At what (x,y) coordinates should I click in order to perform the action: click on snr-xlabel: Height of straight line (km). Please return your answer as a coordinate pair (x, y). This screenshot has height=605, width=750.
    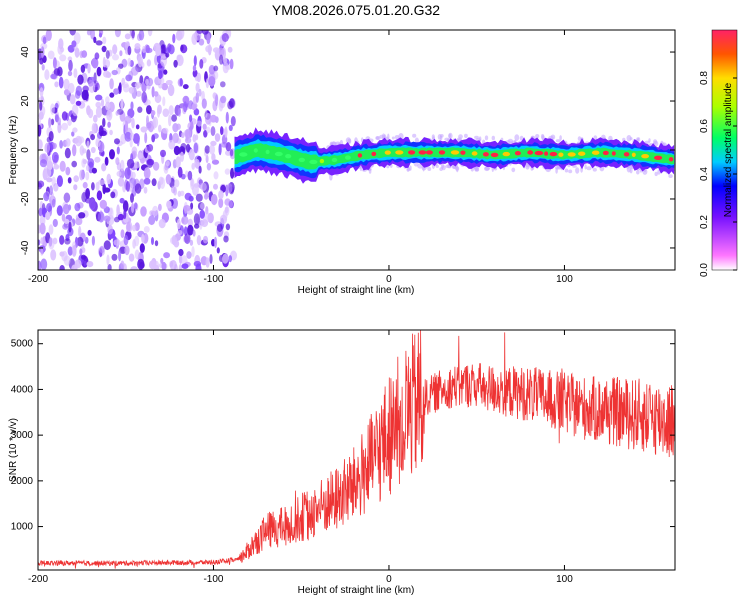
    Looking at the image, I should click on (356, 590).